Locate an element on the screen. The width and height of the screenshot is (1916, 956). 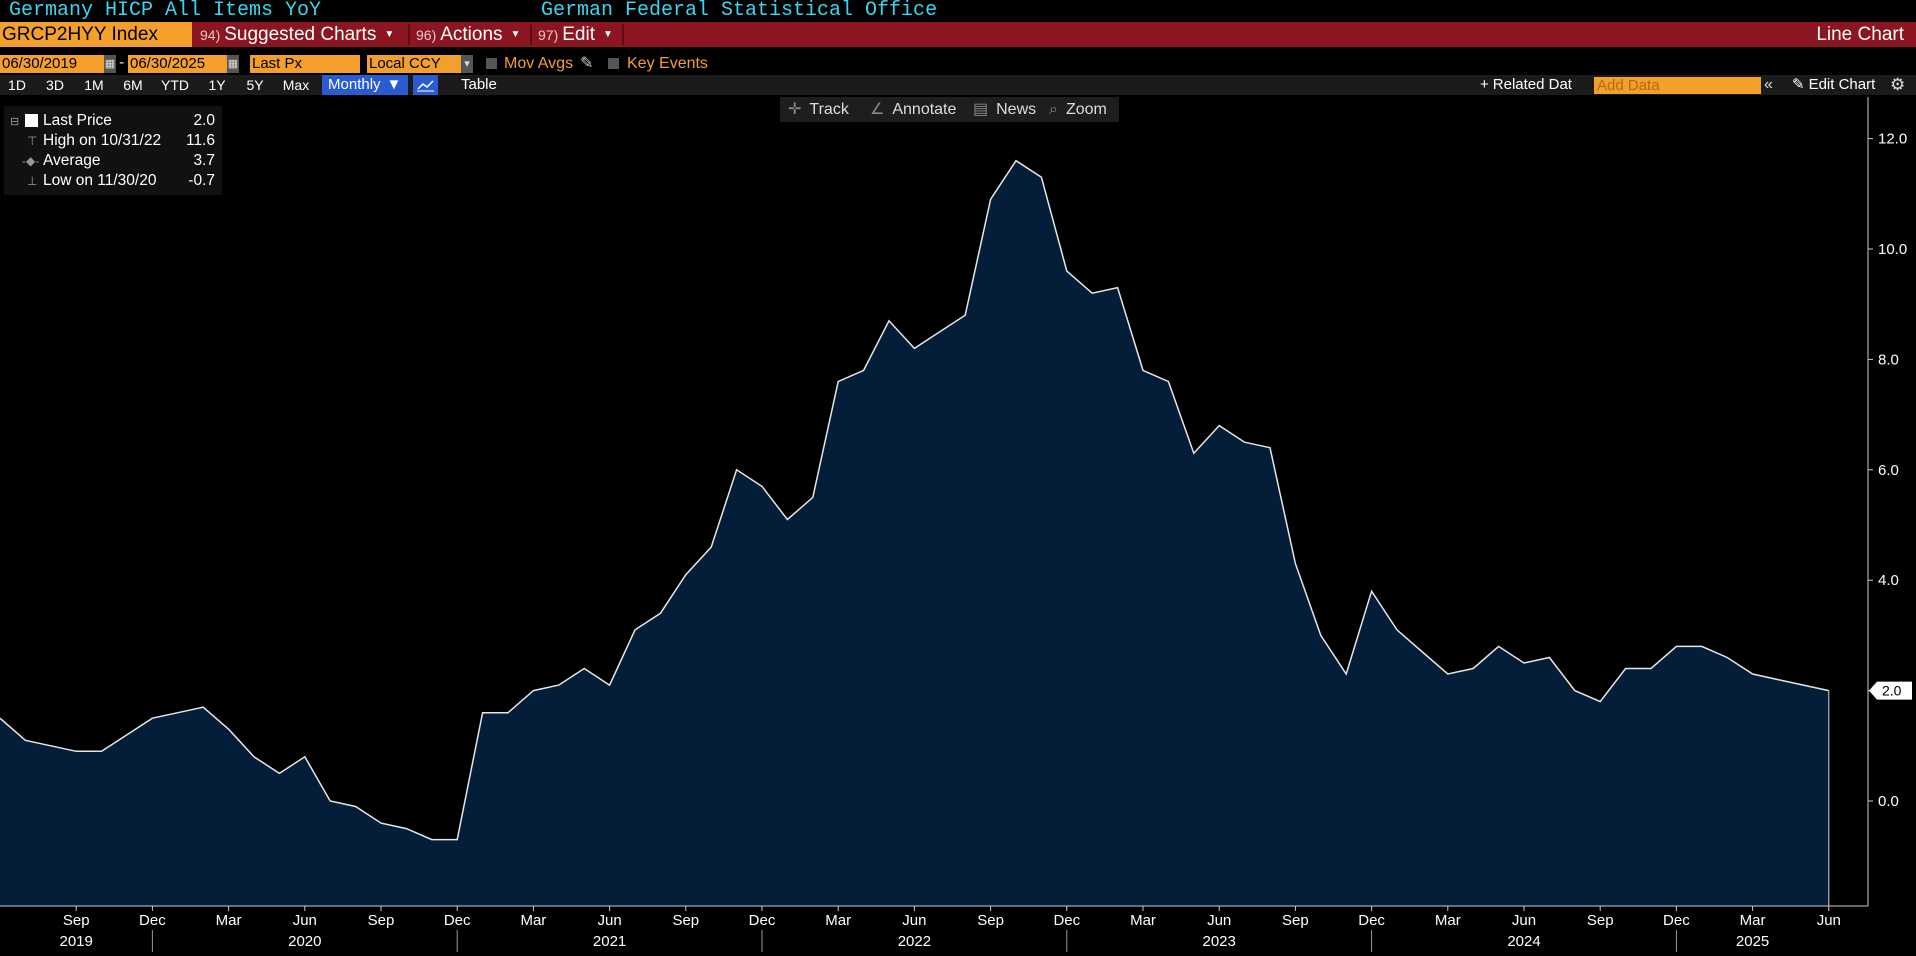
period-5y: 5Y is located at coordinates (255, 85).